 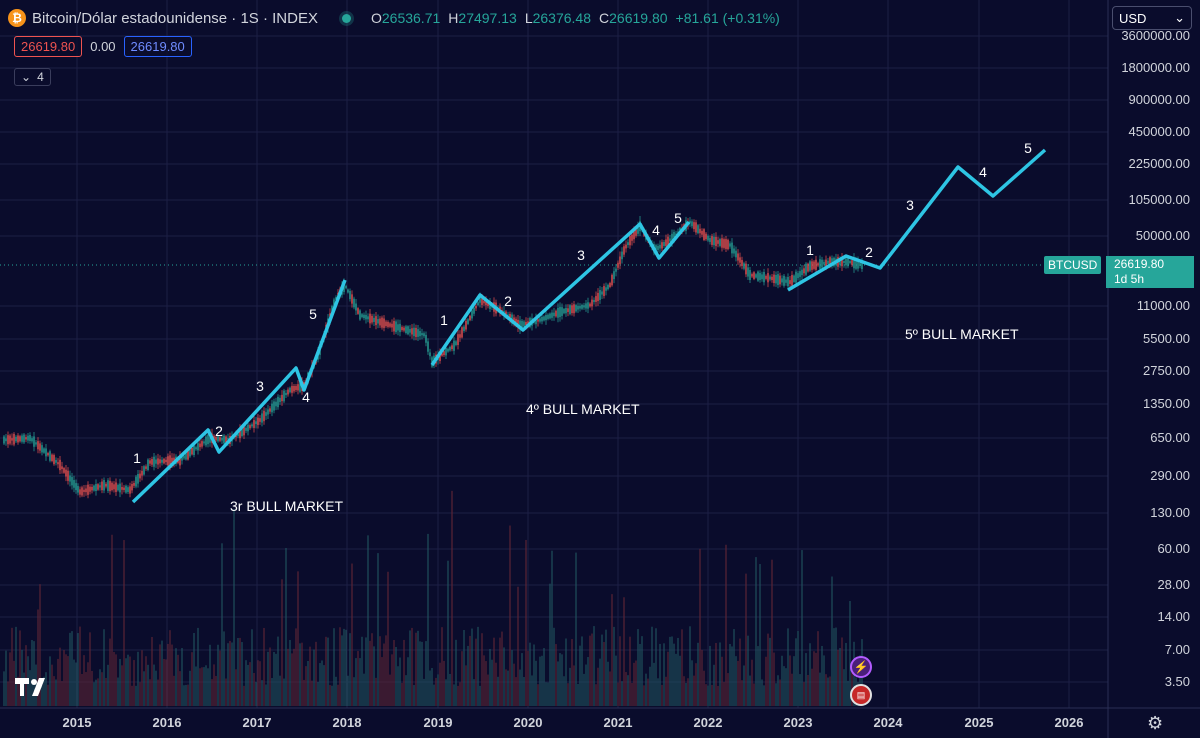 I want to click on change-value: +81.61 (+0.31%), so click(x=727, y=18).